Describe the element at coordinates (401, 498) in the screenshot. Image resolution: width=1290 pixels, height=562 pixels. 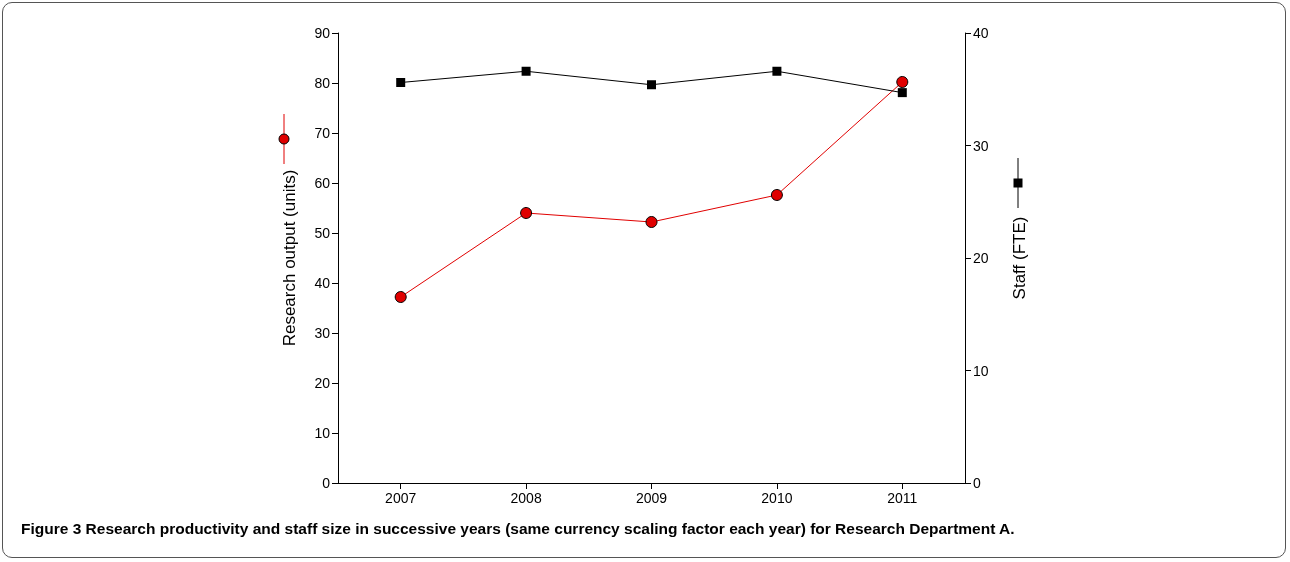
I see `x-tick-label: 2007` at that location.